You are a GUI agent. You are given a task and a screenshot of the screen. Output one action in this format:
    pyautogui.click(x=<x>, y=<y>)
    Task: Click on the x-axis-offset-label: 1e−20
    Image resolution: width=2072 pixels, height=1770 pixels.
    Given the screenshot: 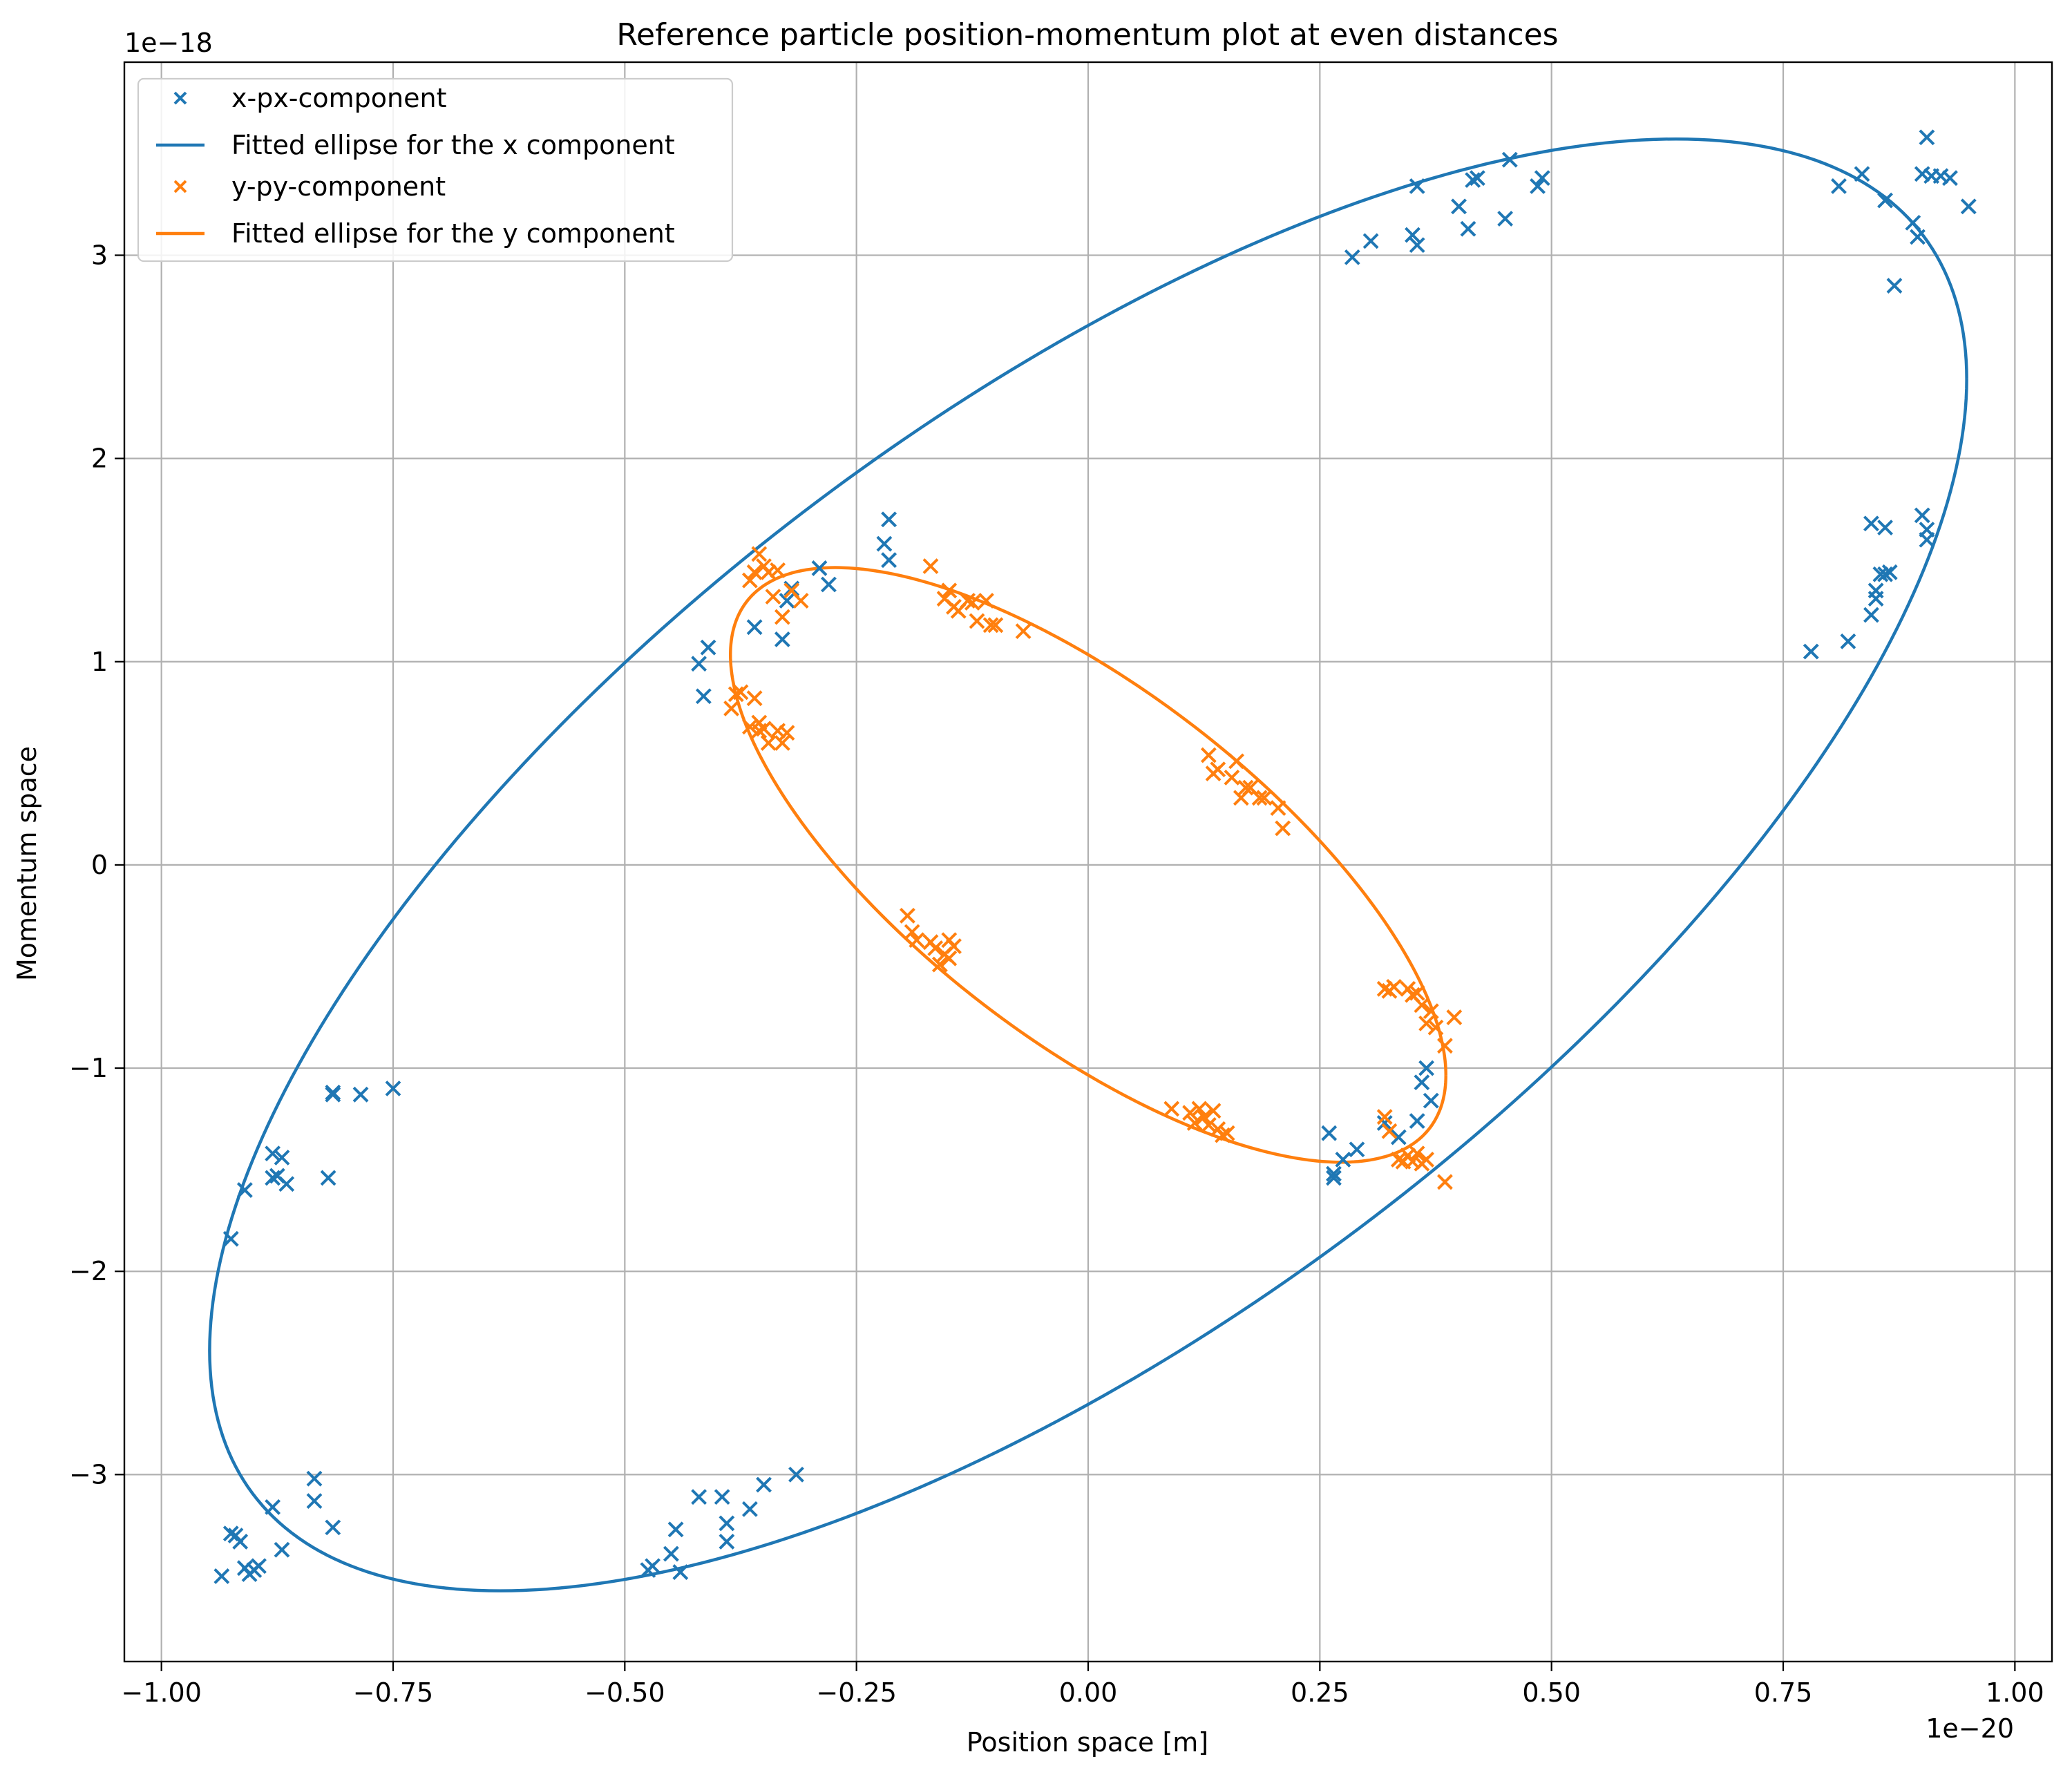 What is the action you would take?
    pyautogui.click(x=1970, y=1729)
    